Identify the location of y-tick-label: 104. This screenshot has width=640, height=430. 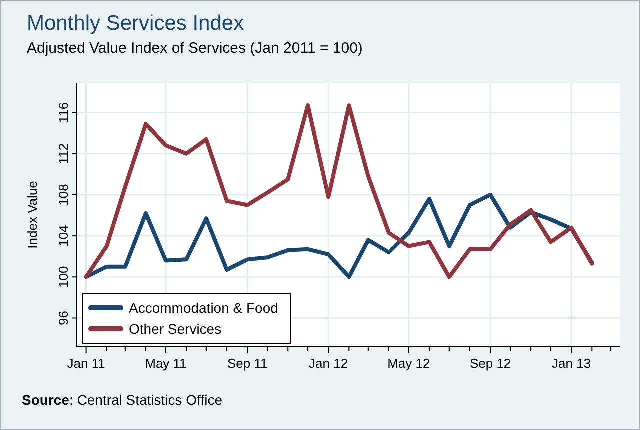
(63, 236).